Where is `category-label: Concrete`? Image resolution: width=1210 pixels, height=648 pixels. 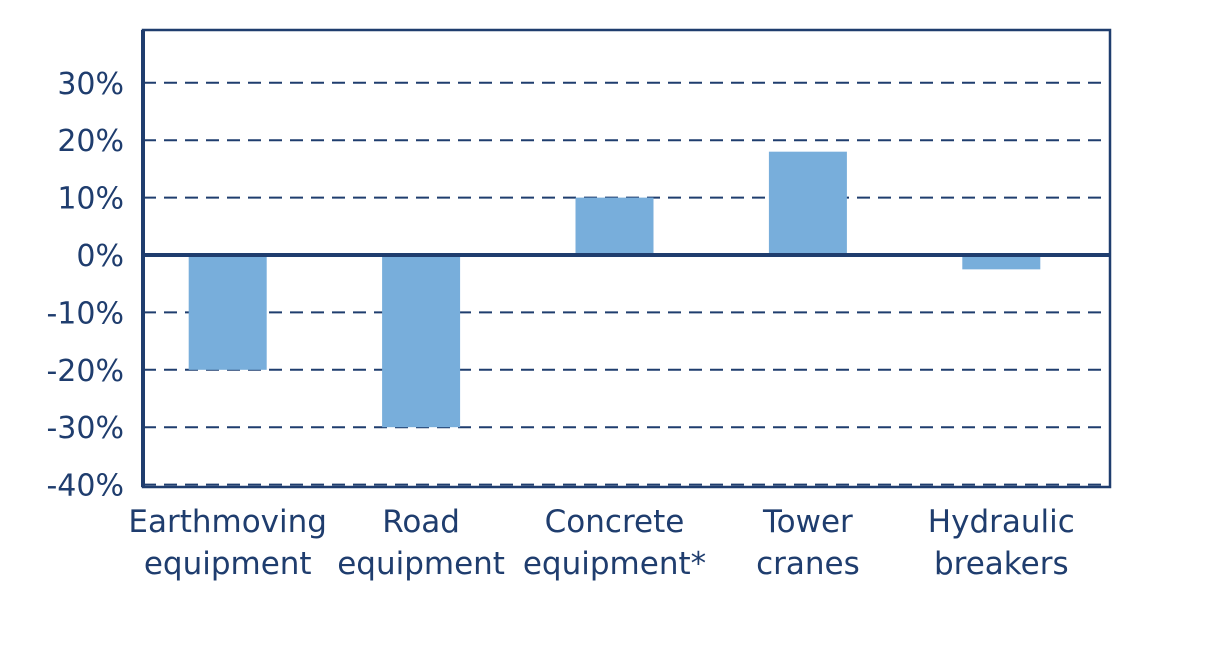
category-label: Concrete is located at coordinates (615, 522).